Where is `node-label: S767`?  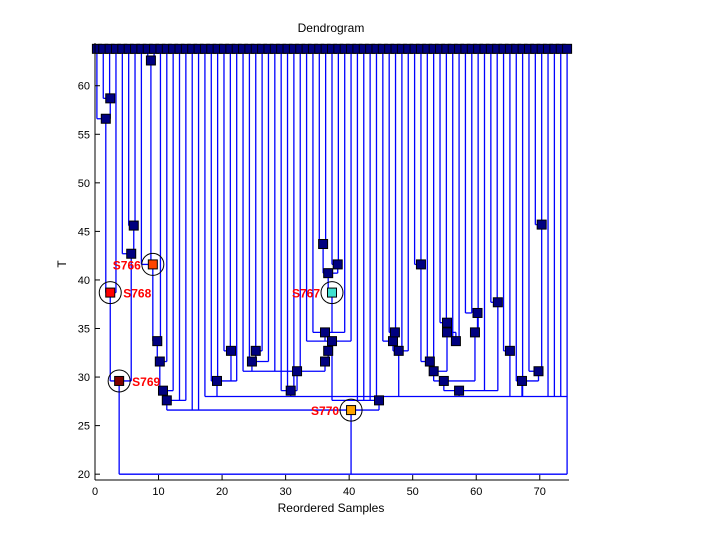
node-label: S767 is located at coordinates (306, 294).